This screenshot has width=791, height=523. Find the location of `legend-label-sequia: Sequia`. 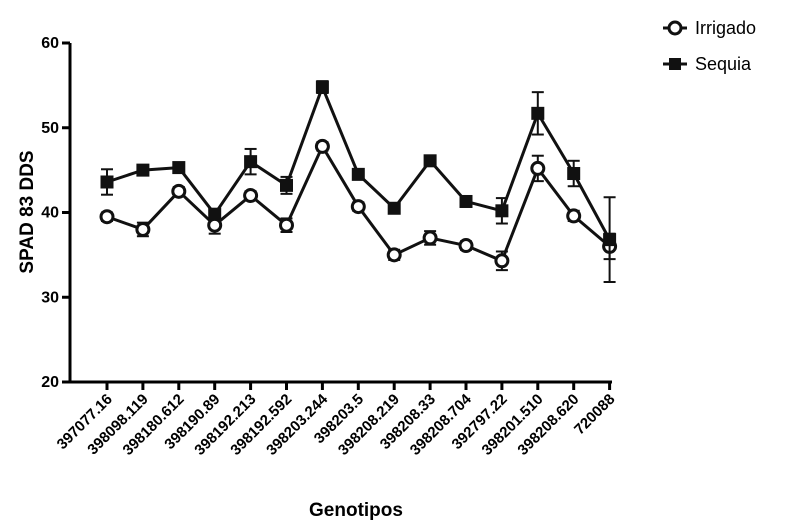

legend-label-sequia: Sequia is located at coordinates (723, 64).